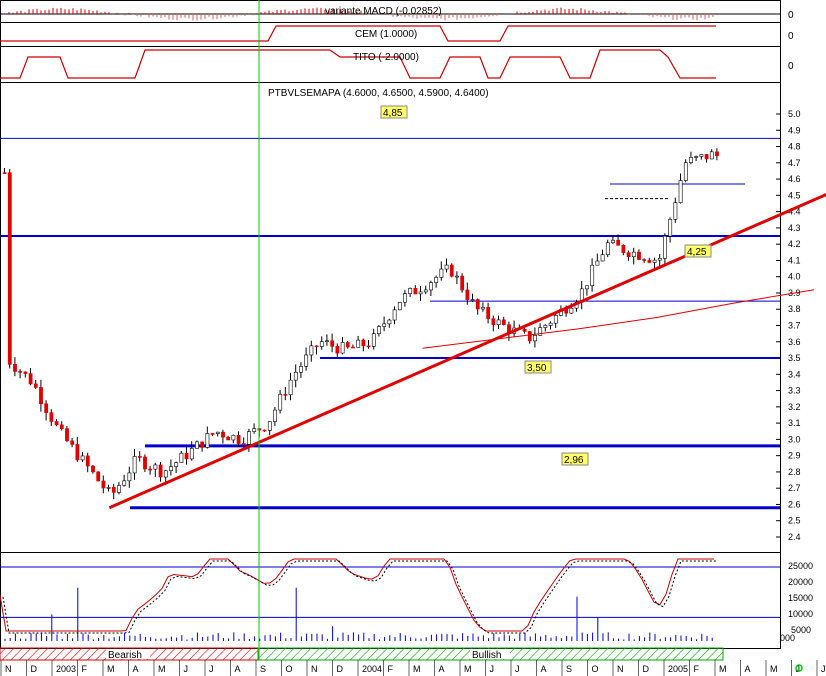 The width and height of the screenshot is (826, 676). What do you see at coordinates (791, 36) in the screenshot?
I see `cem-axis-zero: 0` at bounding box center [791, 36].